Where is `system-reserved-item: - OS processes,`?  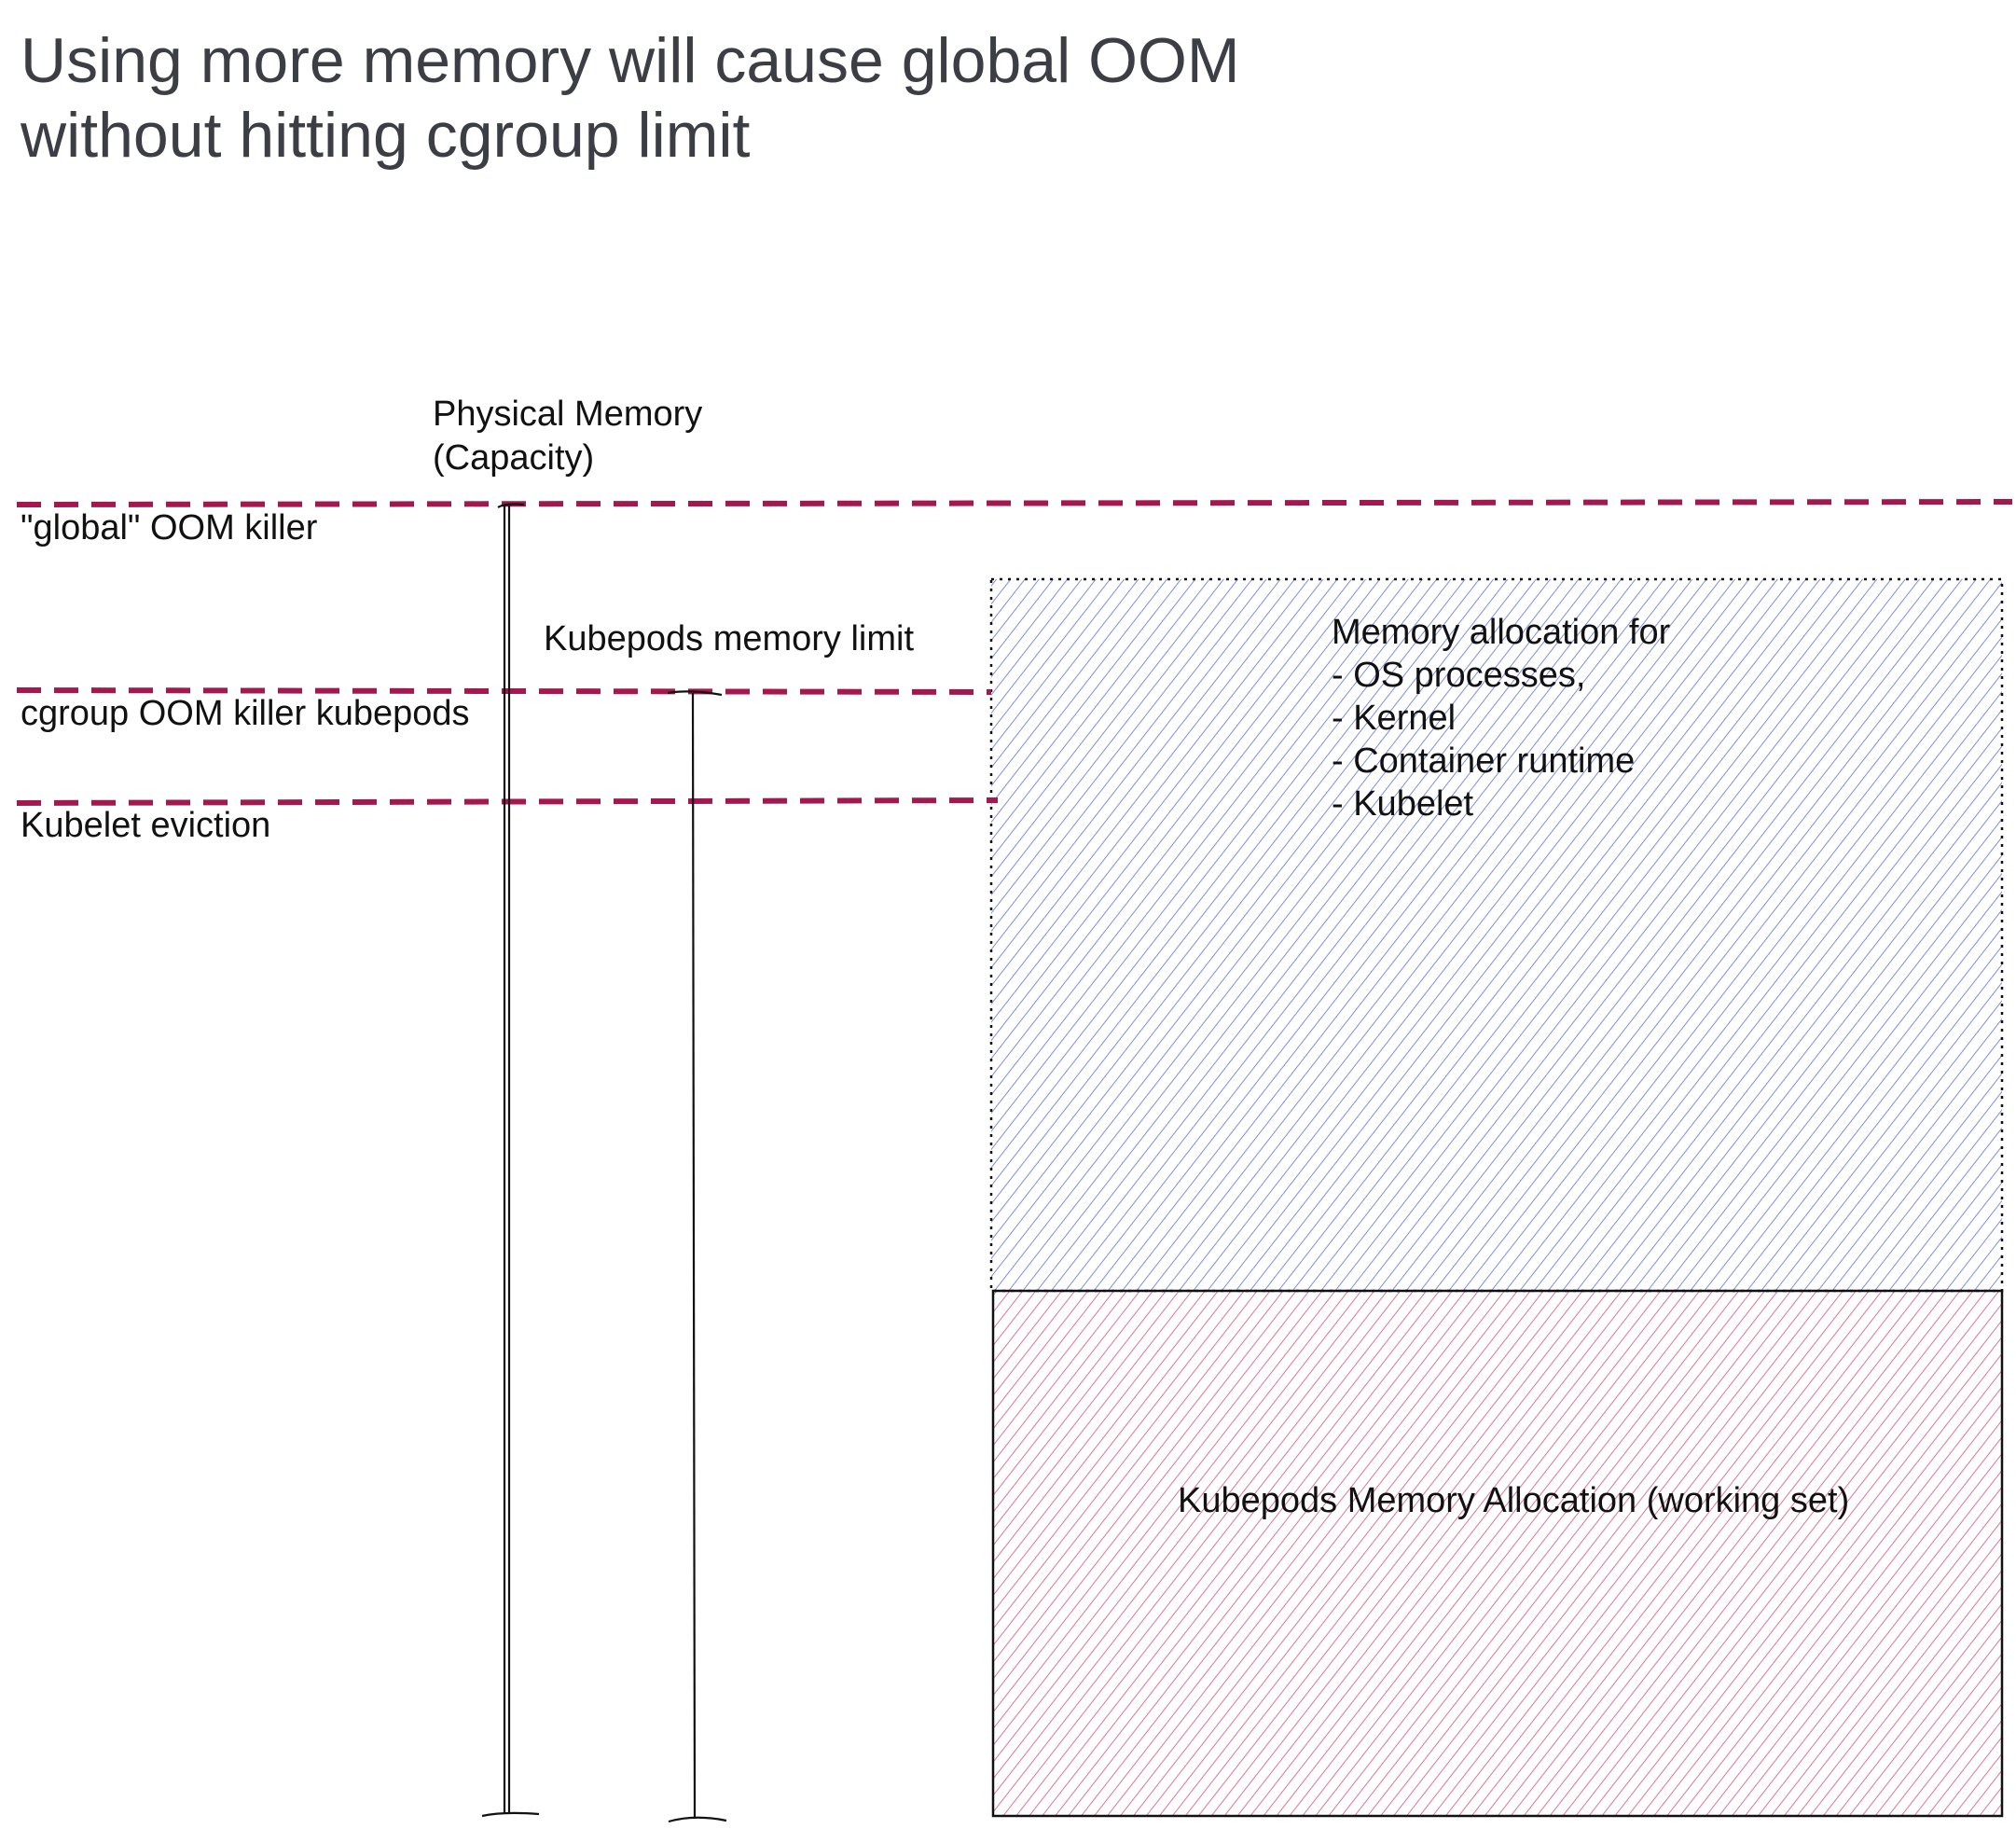 system-reserved-item: - OS processes, is located at coordinates (1458, 675).